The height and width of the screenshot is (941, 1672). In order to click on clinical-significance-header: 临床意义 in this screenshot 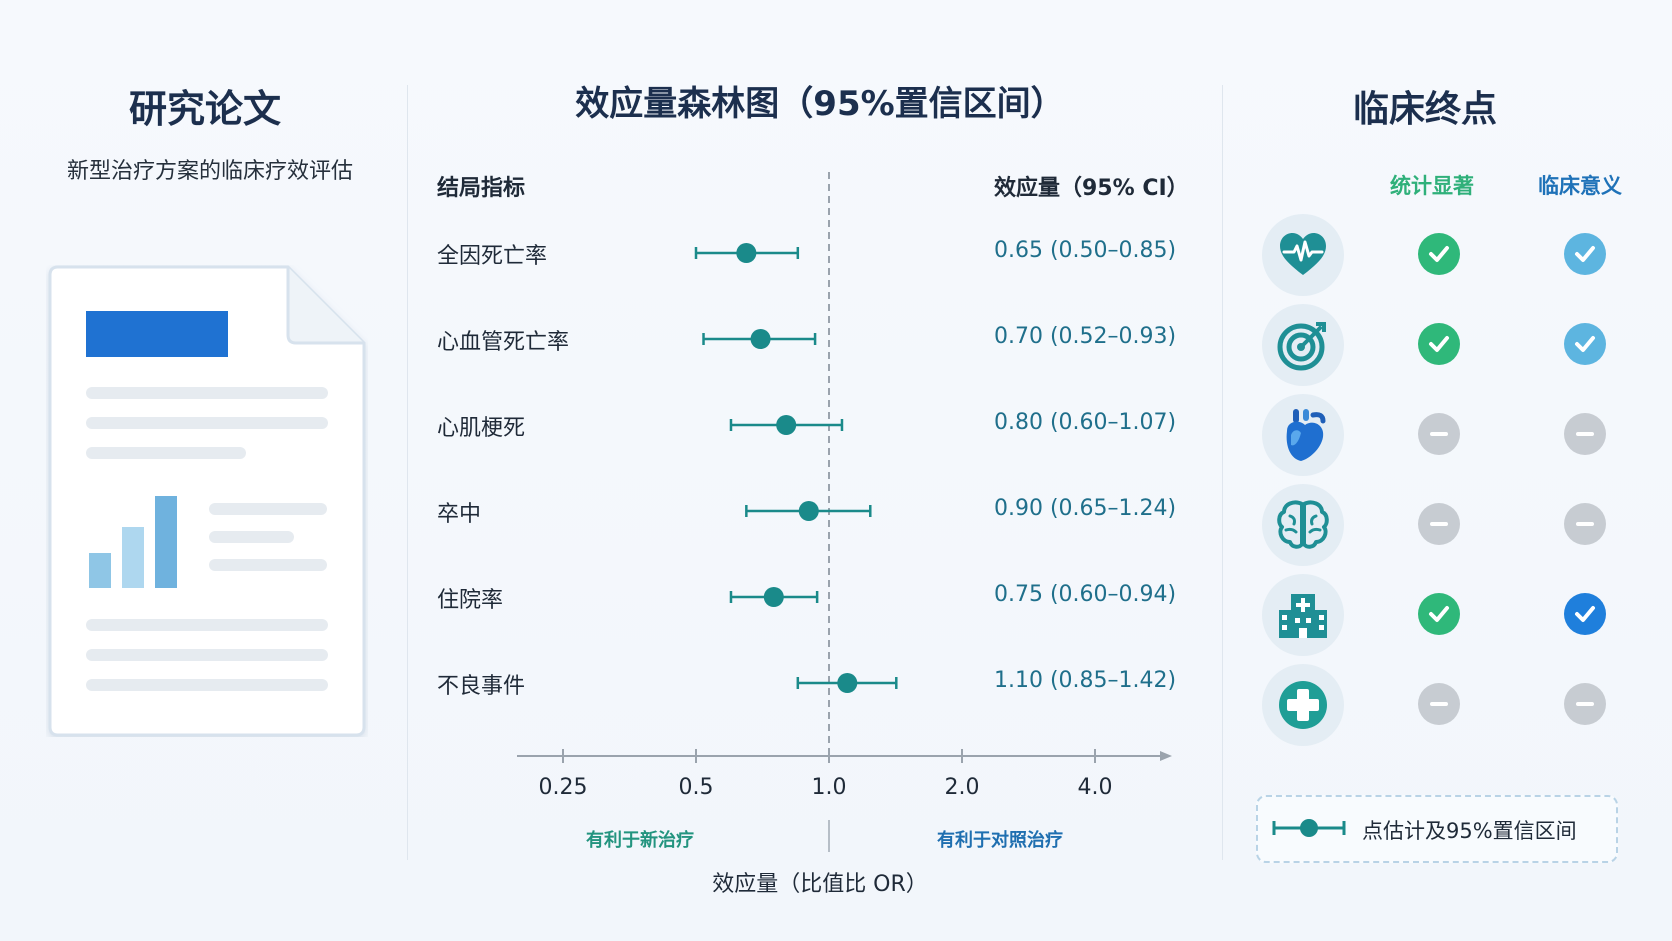, I will do `click(1580, 186)`.